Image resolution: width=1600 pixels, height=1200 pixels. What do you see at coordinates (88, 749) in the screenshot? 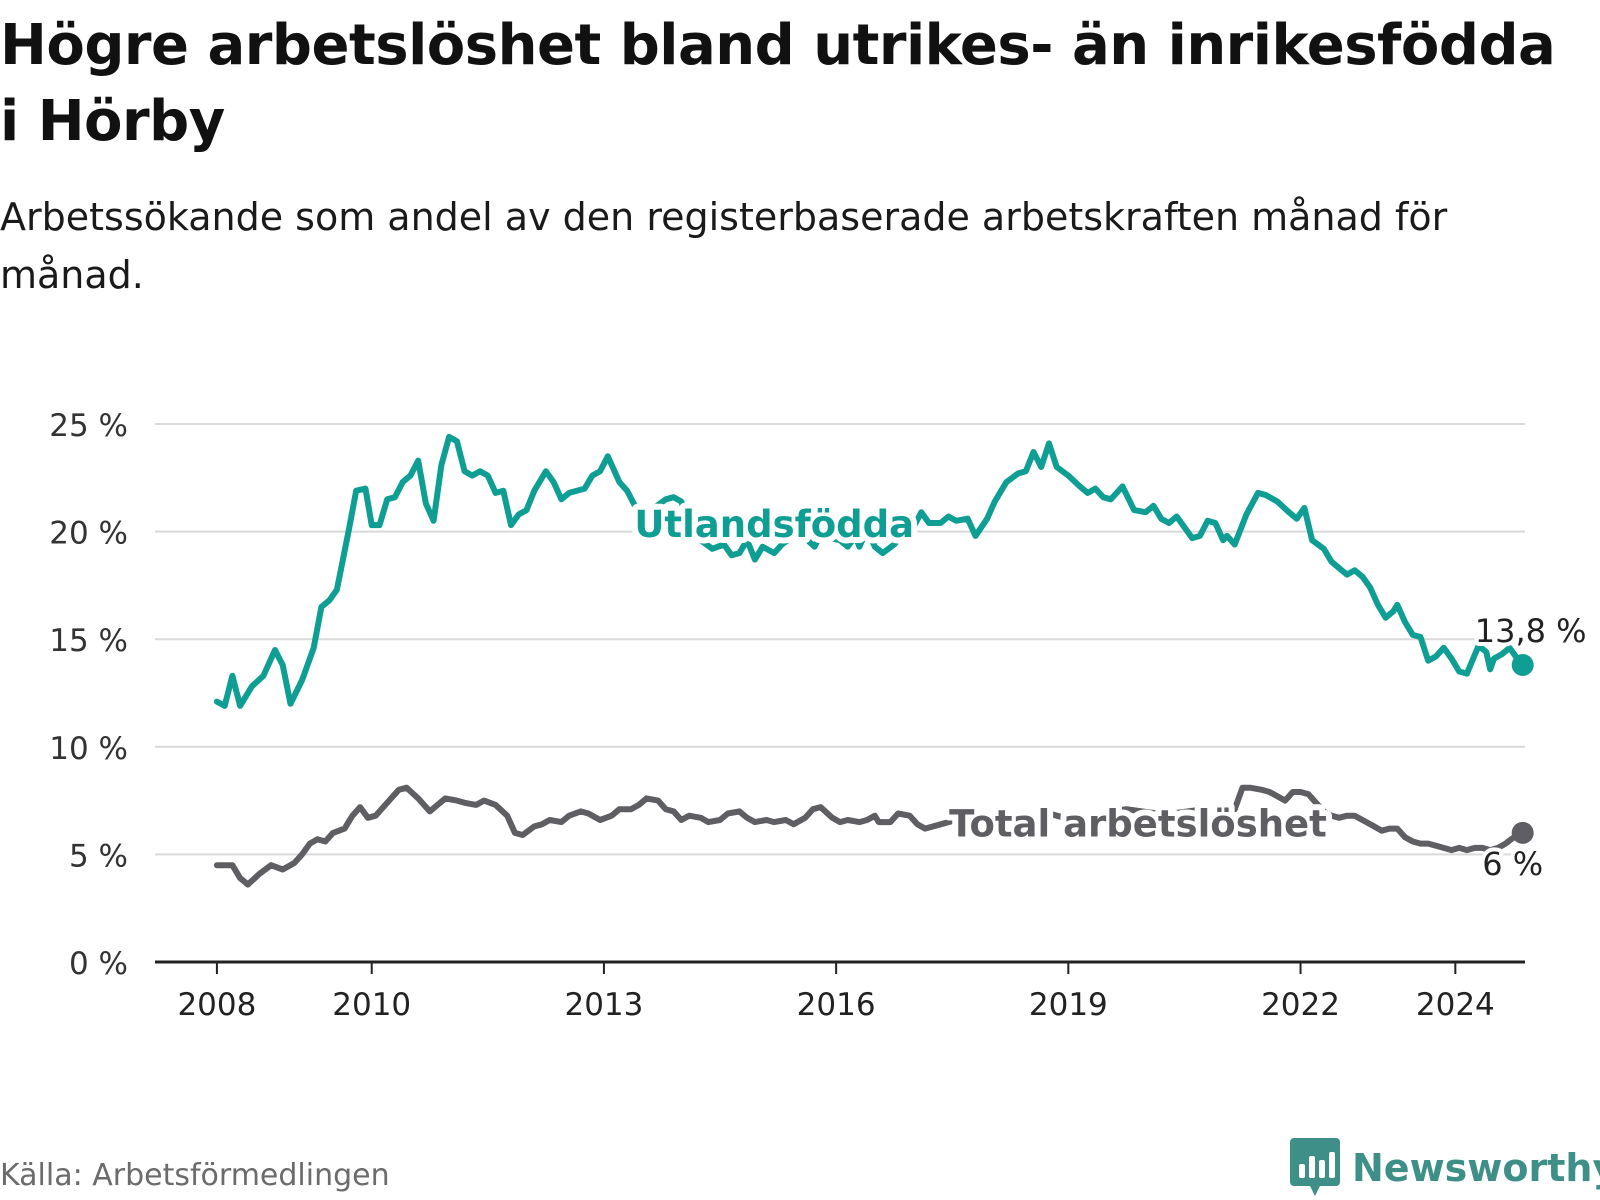
I see `y-tick-label: 10 %` at bounding box center [88, 749].